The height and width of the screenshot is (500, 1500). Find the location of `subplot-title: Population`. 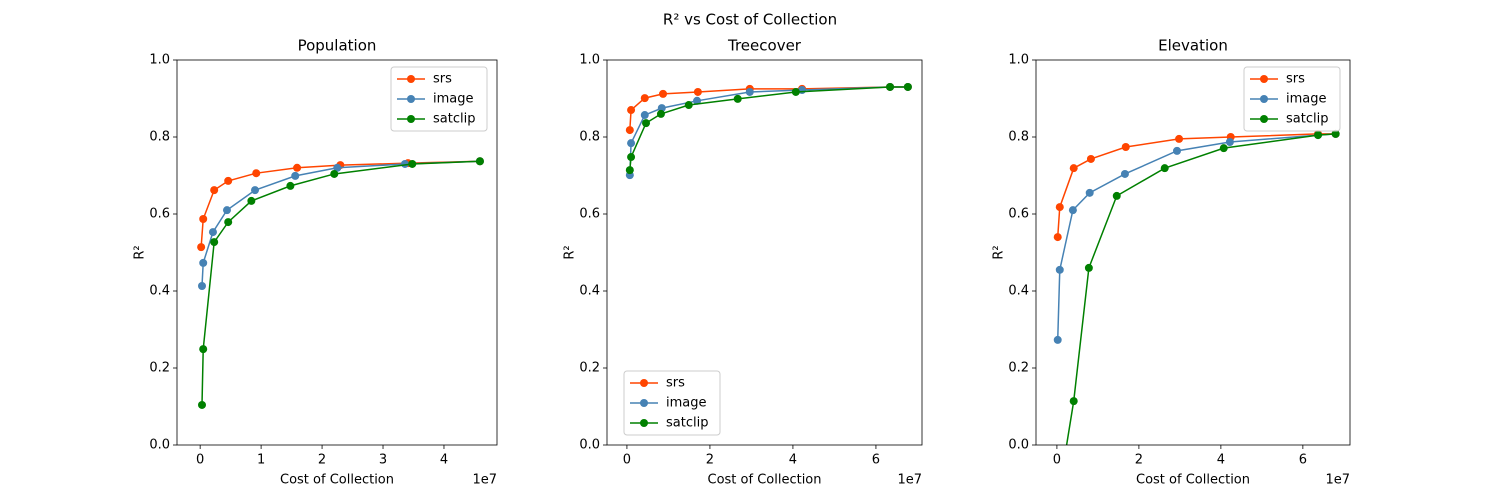

subplot-title: Population is located at coordinates (337, 46).